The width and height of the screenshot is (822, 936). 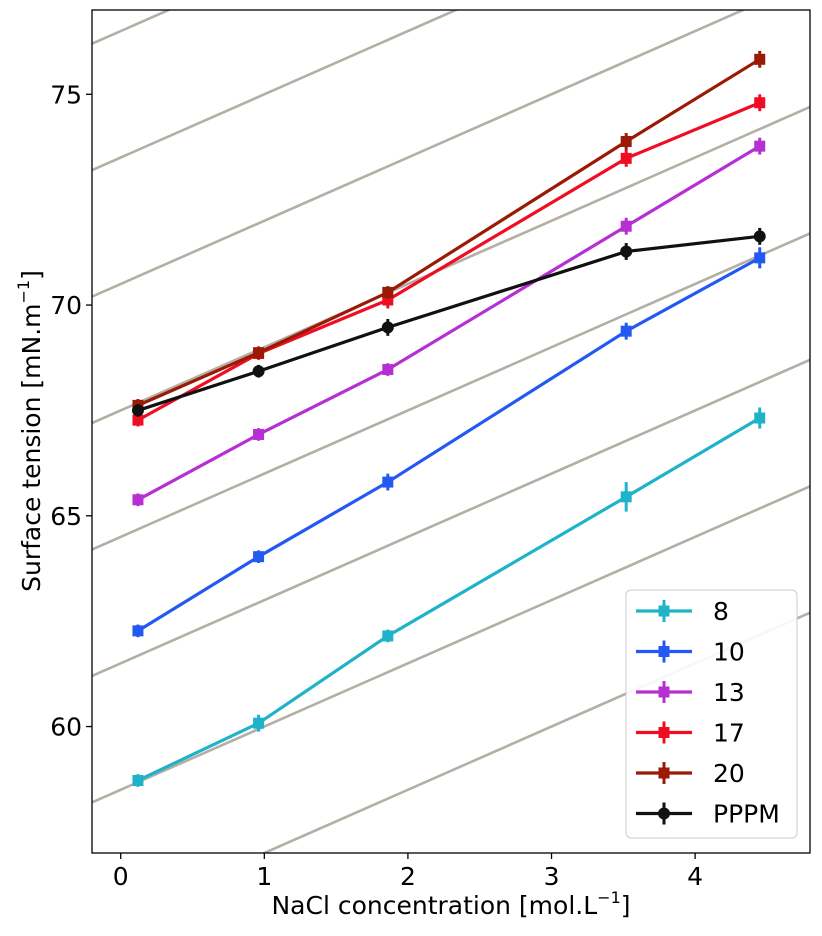 I want to click on y-tick-label: 60, so click(x=66, y=727).